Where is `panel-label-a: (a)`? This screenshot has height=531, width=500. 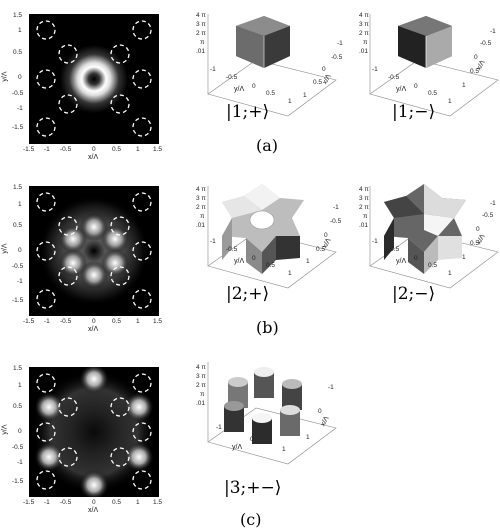
panel-label-a: (a) is located at coordinates (267, 145).